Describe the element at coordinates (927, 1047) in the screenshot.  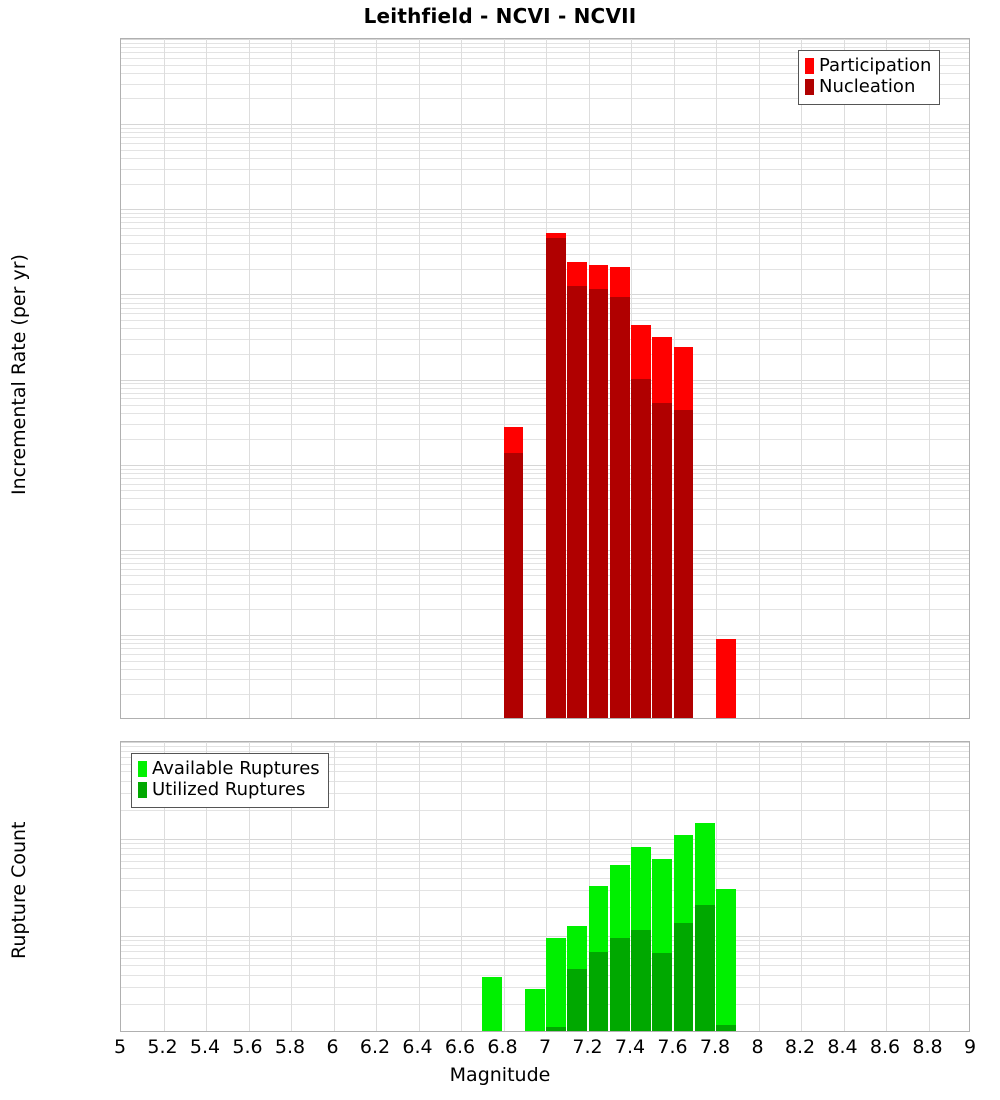
I see `x-tick-label: 8.8` at that location.